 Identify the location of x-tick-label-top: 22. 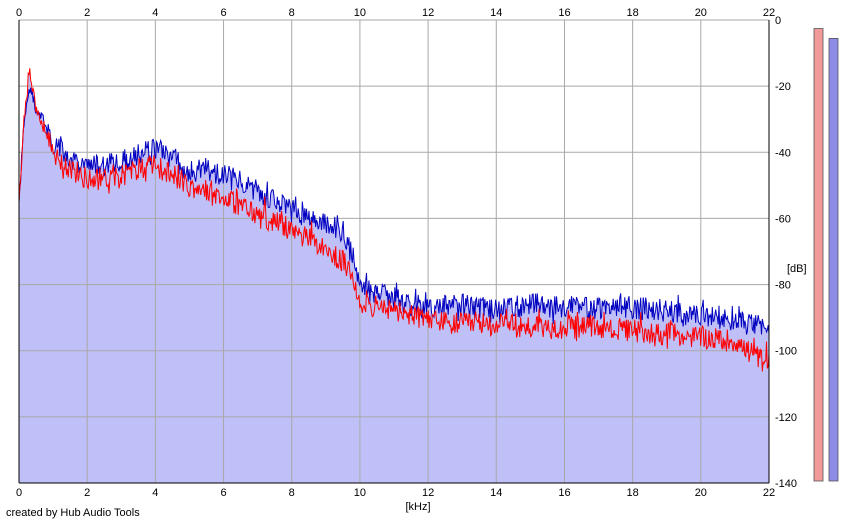
(769, 13).